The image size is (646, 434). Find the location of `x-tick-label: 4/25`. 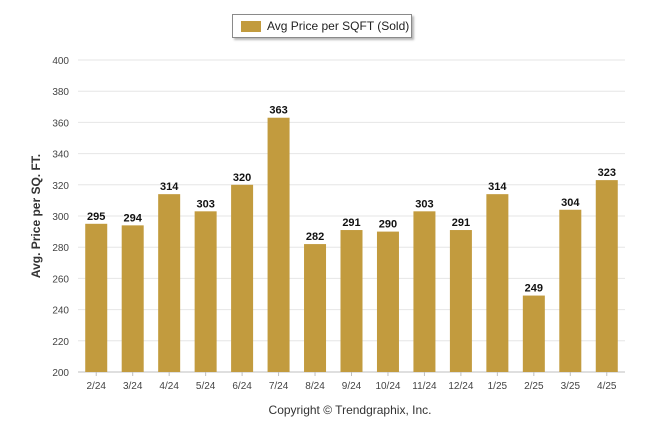

x-tick-label: 4/25 is located at coordinates (607, 386).